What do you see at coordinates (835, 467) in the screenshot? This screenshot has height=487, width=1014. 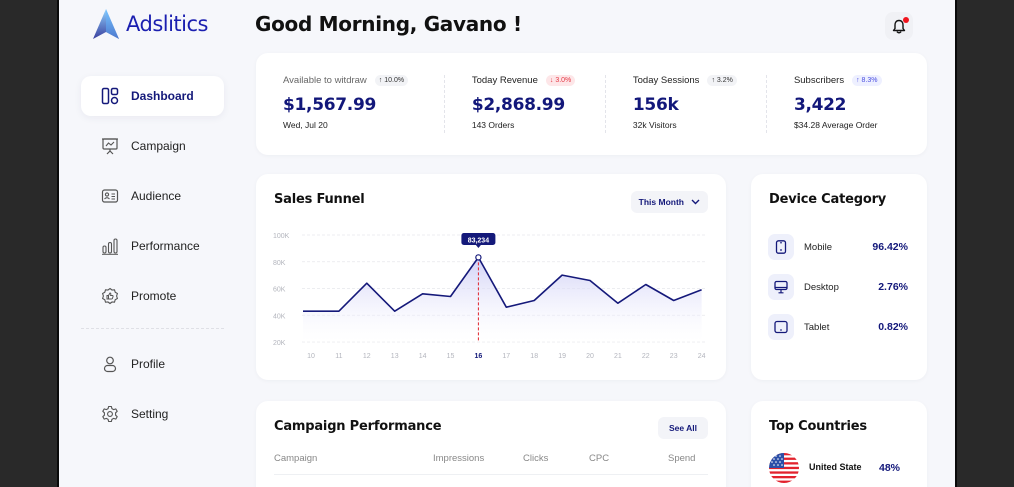 I see `country-name: United State` at bounding box center [835, 467].